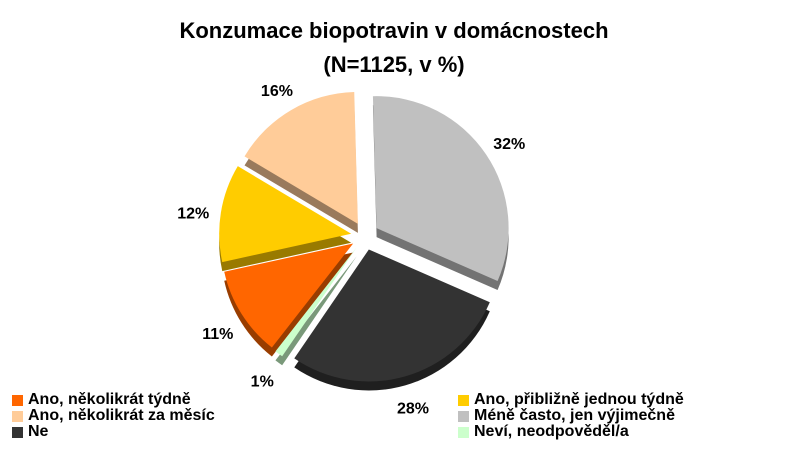 This screenshot has height=456, width=788. Describe the element at coordinates (413, 408) in the screenshot. I see `data-label: 28%` at that location.